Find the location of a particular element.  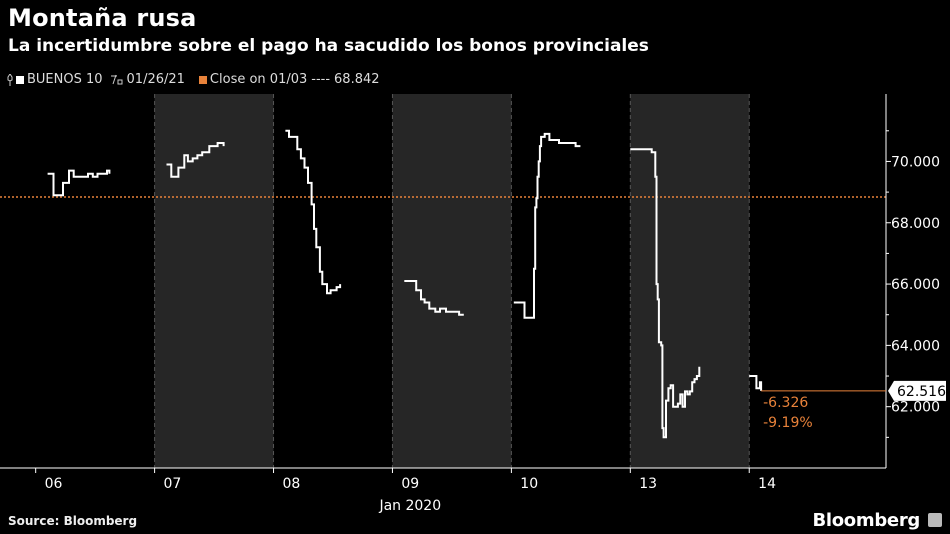

y-tick-label: 70.000 is located at coordinates (915, 162).